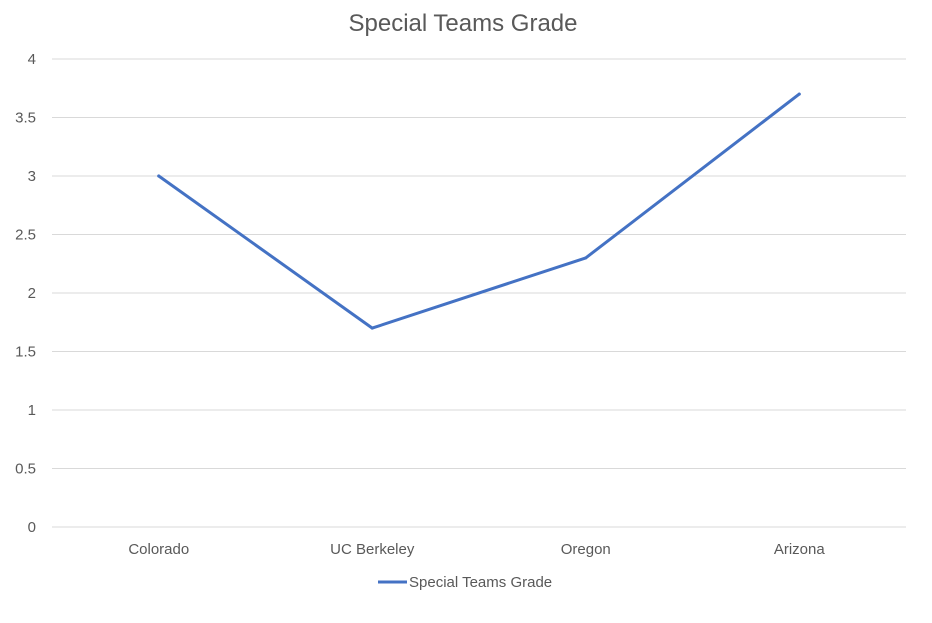 The image size is (932, 623). What do you see at coordinates (480, 582) in the screenshot?
I see `legend-label: Special Teams Grade` at bounding box center [480, 582].